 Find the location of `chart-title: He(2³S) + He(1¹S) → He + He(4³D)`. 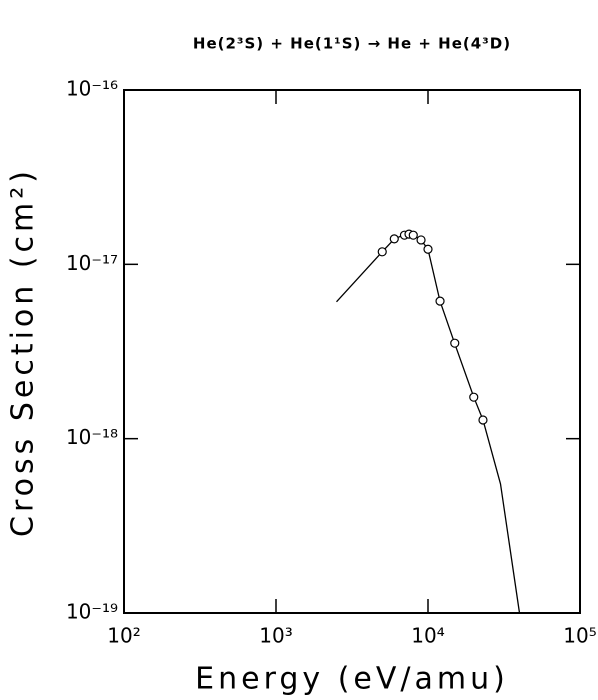

chart-title: He(2³S) + He(1¹S) → He + He(4³D) is located at coordinates (352, 44).